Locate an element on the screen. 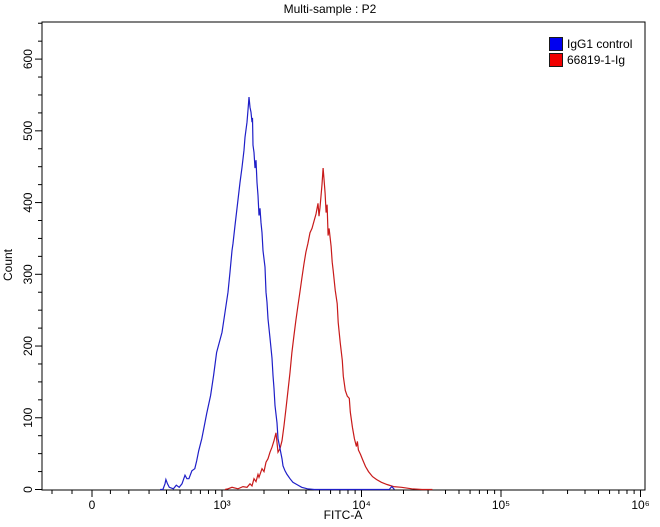 The image size is (660, 527). y-axis-tick-label: 100 is located at coordinates (28, 417).